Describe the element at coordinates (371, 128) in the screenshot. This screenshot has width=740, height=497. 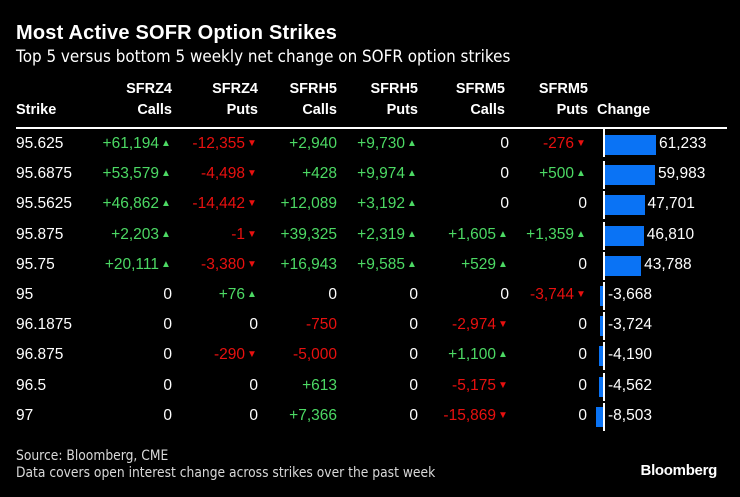
I see `header-rule` at that location.